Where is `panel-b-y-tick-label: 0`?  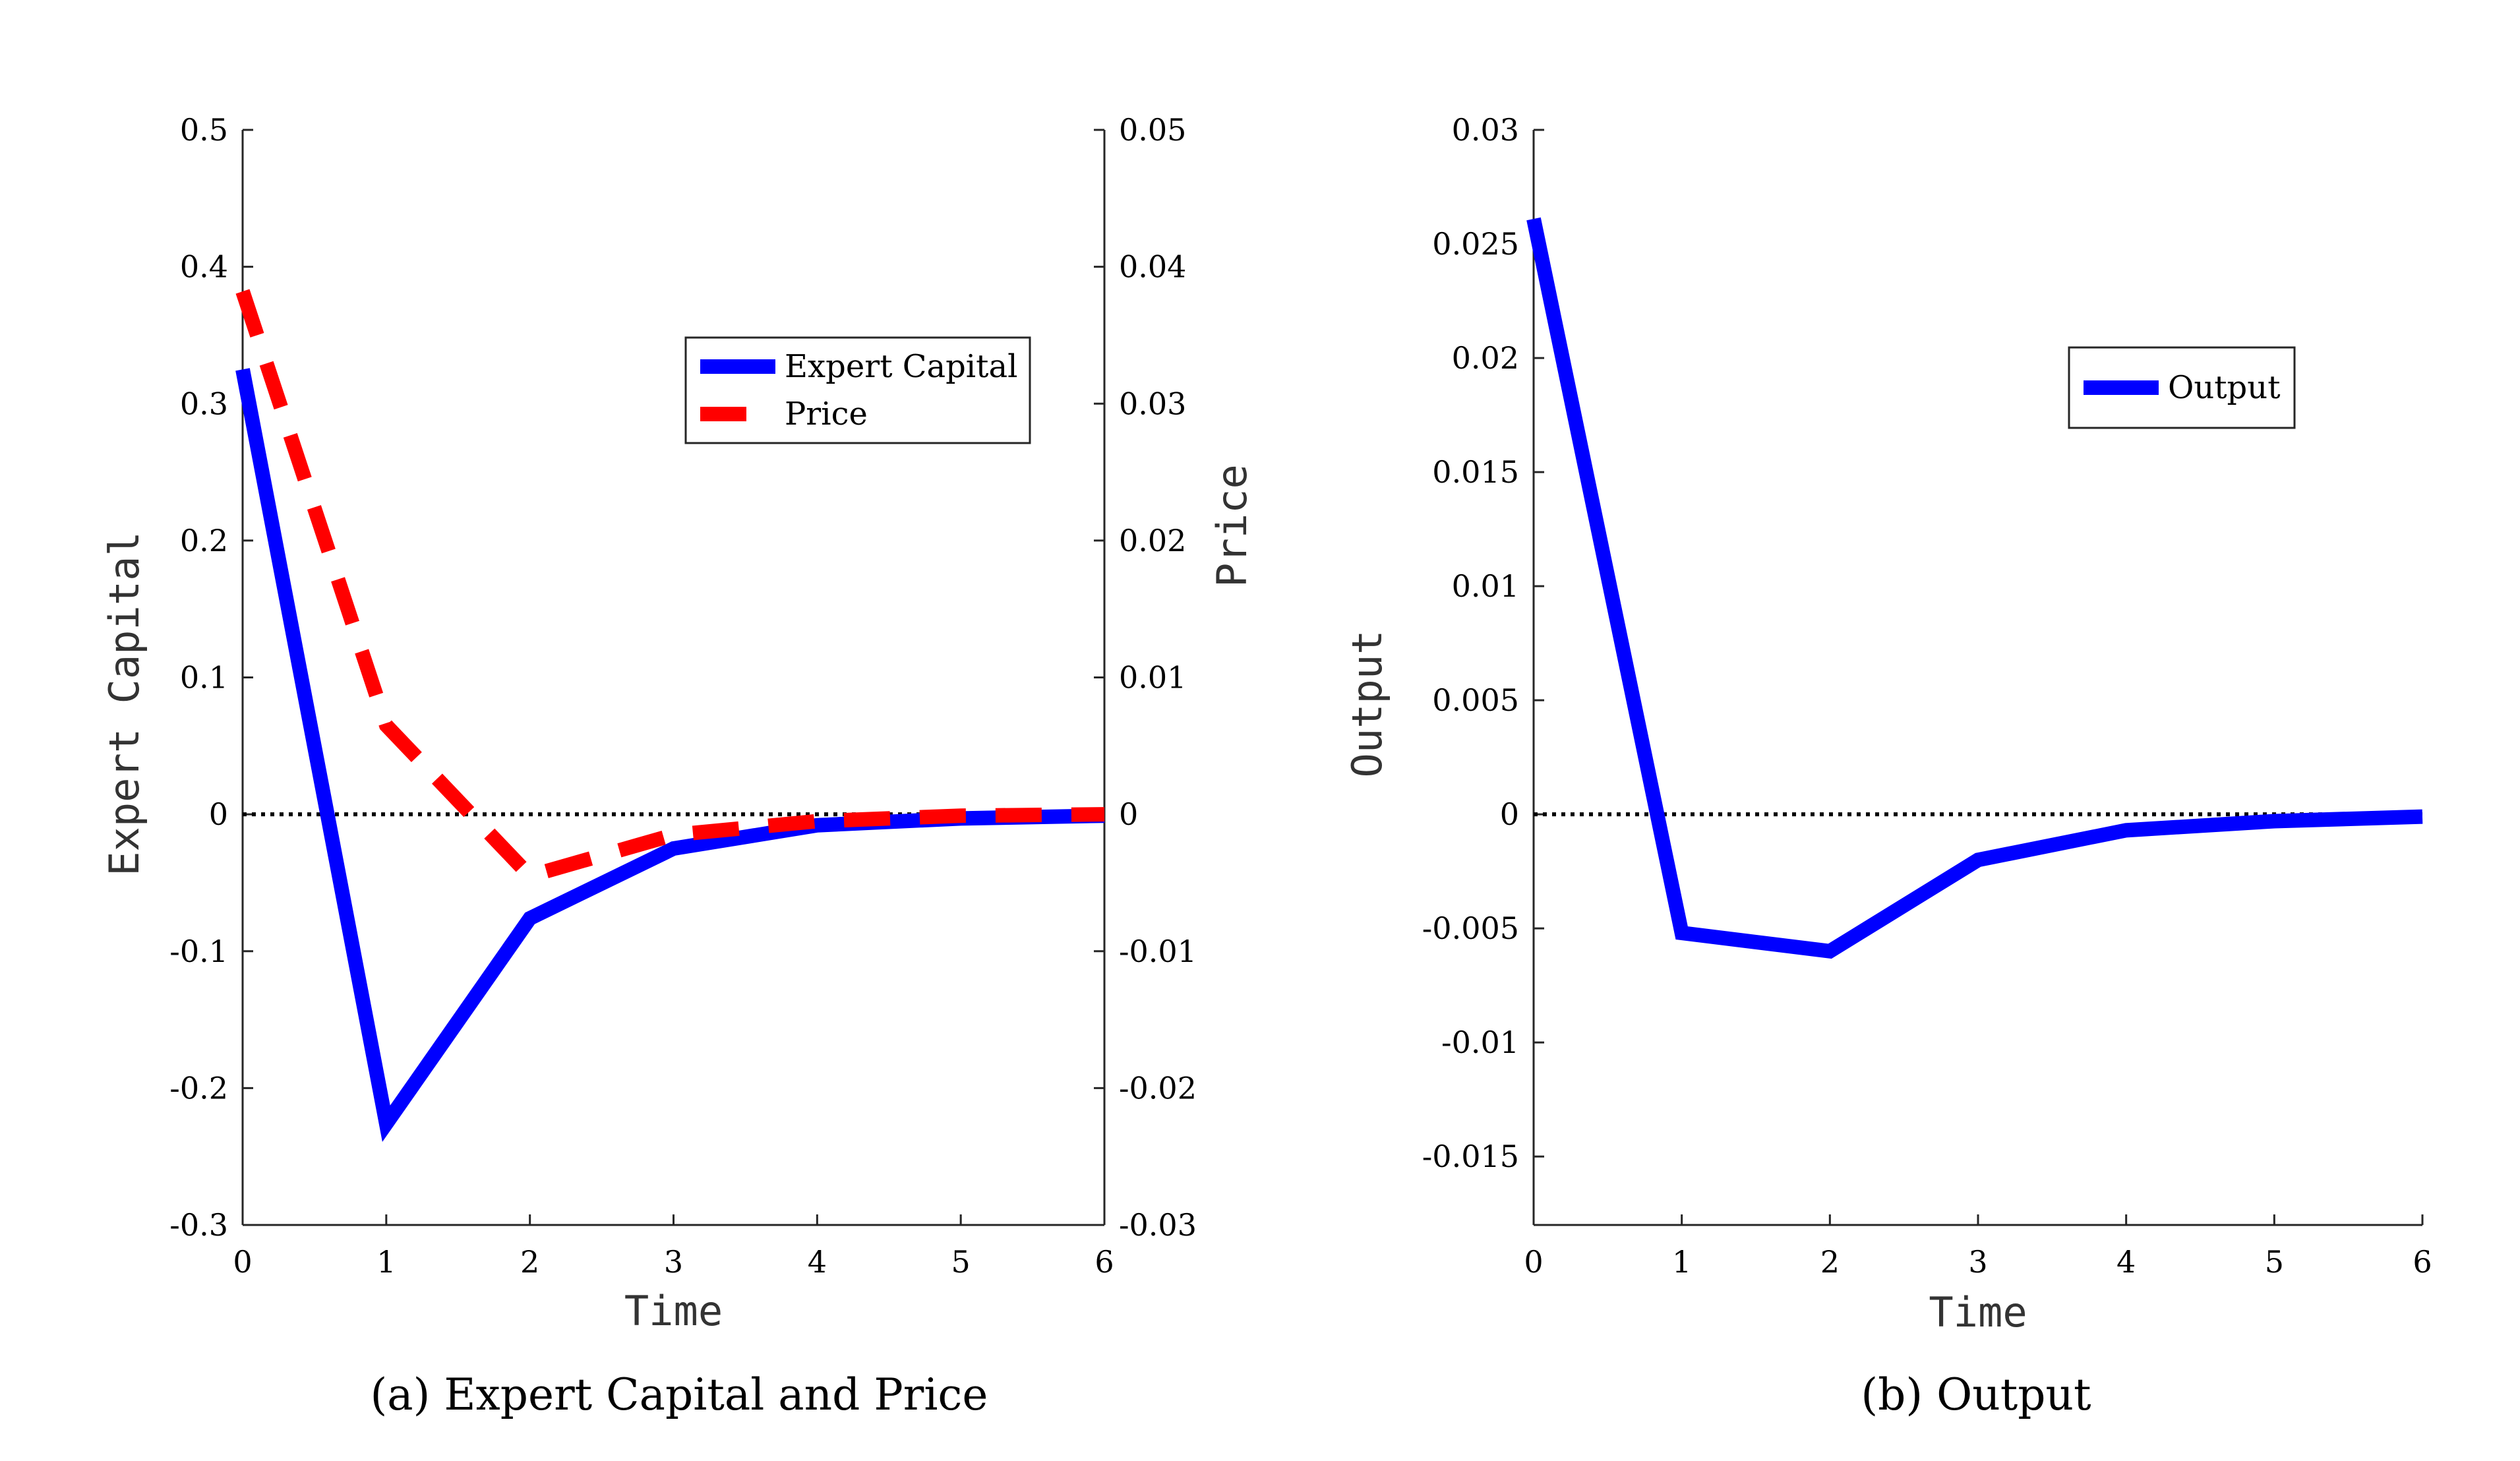
panel-b-y-tick-label: 0 is located at coordinates (1509, 814).